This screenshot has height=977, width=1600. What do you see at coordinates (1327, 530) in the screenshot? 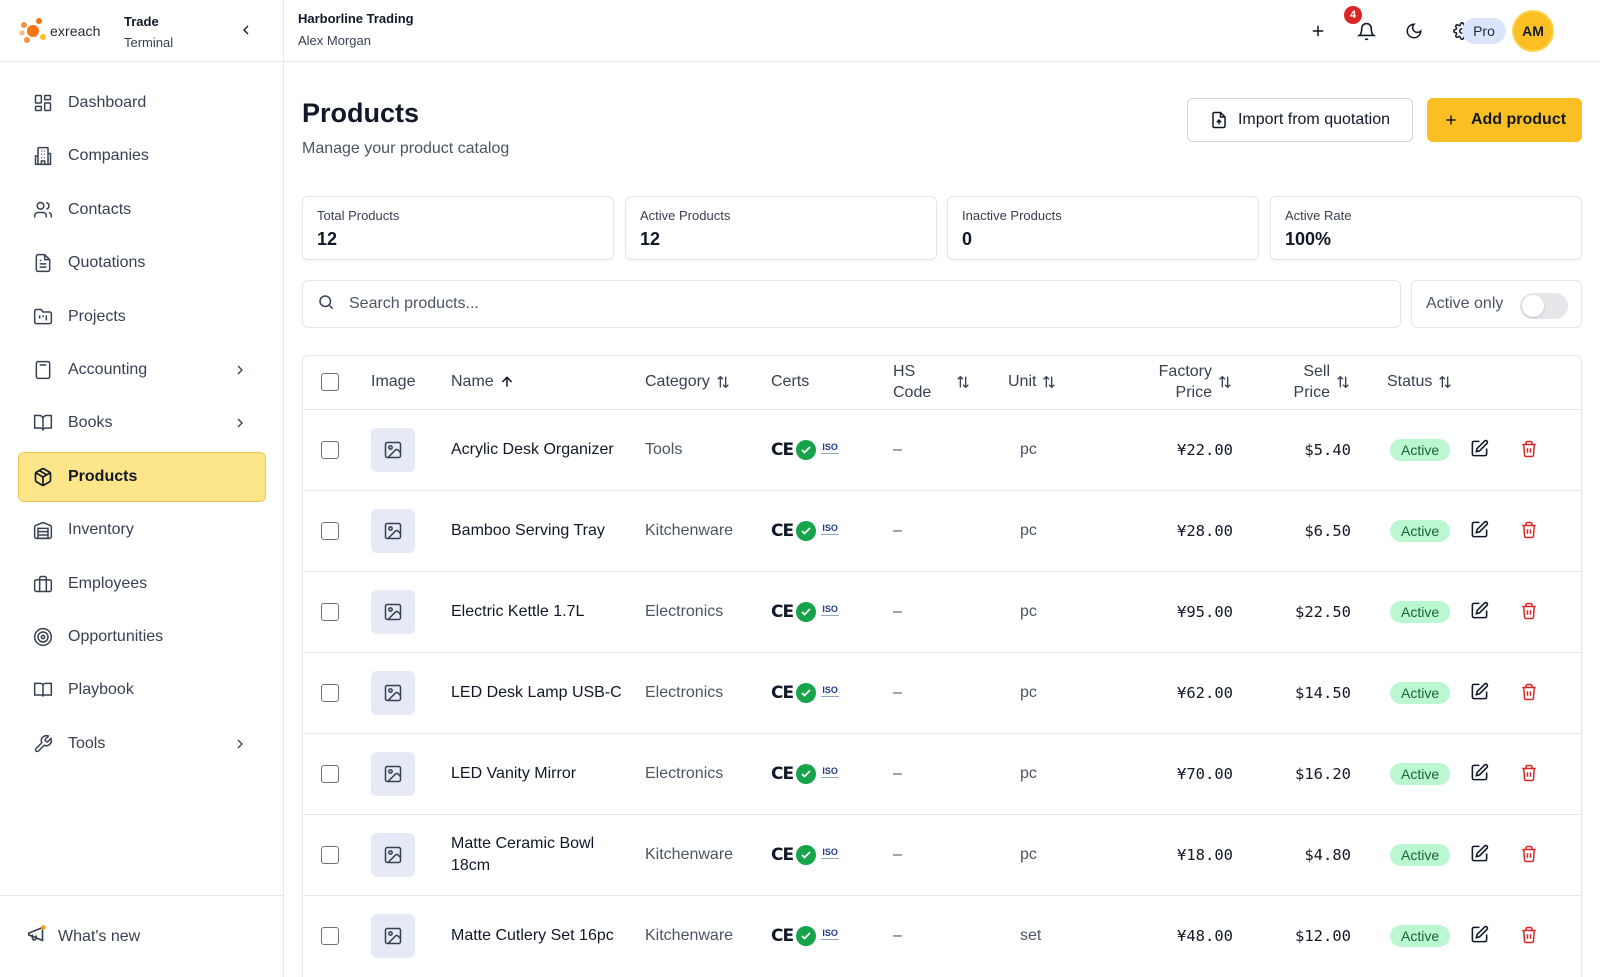
I see `product-sell-price: $6.50` at bounding box center [1327, 530].